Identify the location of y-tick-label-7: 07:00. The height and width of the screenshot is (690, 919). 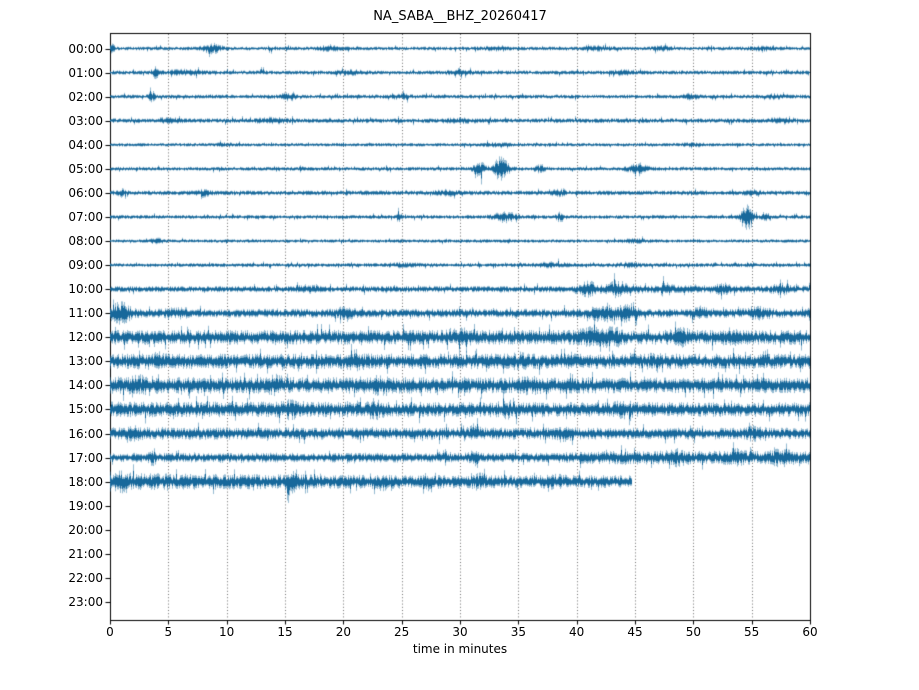
(85, 216).